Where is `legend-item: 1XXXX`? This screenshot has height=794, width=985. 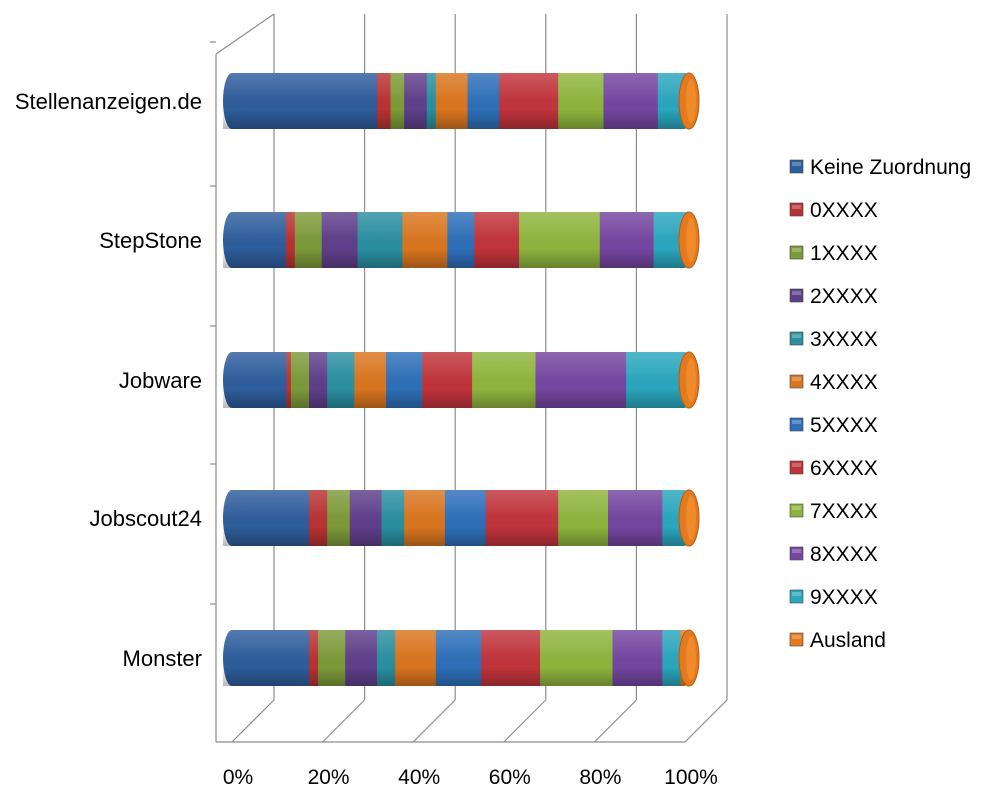 legend-item: 1XXXX is located at coordinates (833, 253).